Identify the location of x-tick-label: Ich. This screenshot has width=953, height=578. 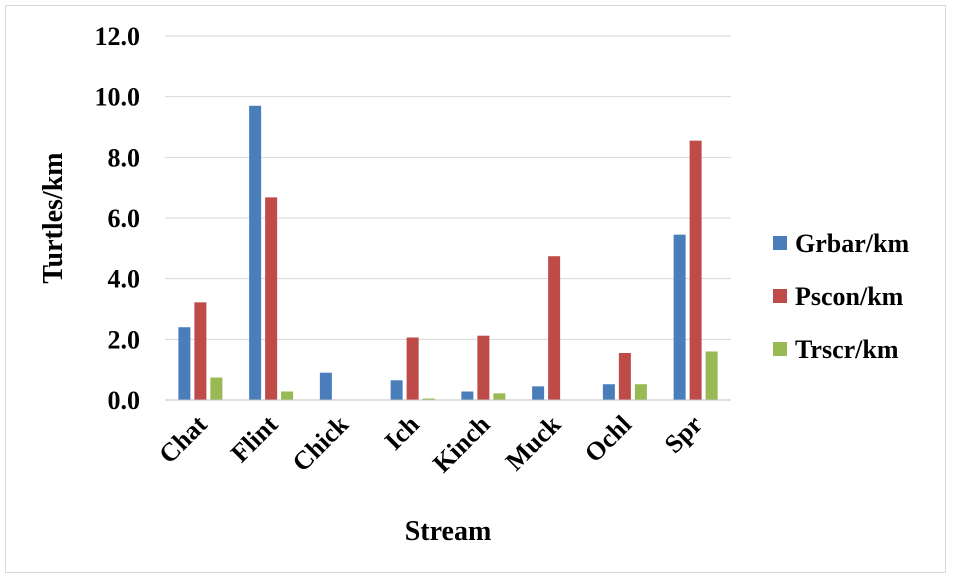
(402, 432).